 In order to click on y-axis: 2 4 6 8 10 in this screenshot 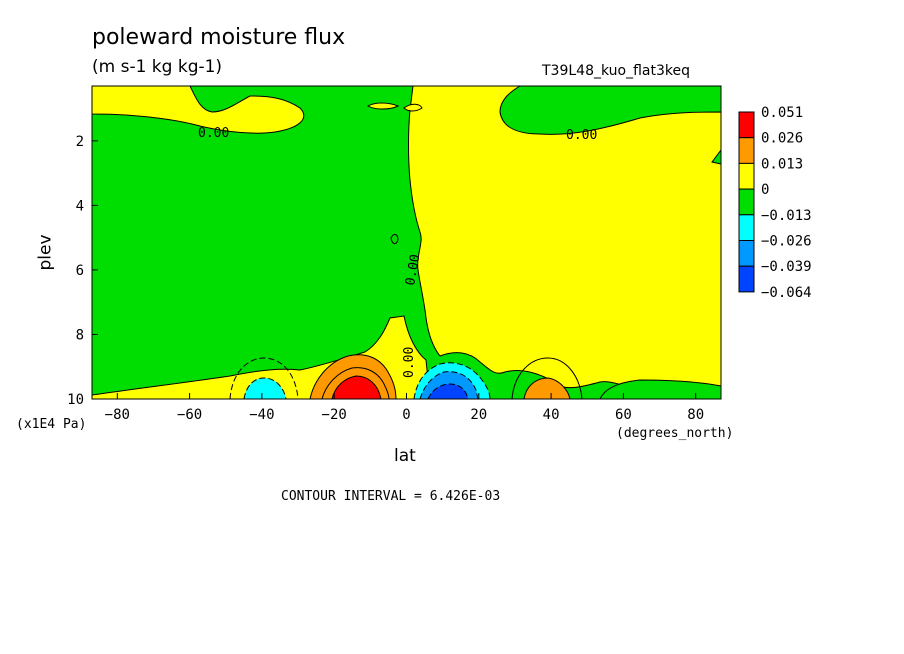, I will do `click(82, 271)`.